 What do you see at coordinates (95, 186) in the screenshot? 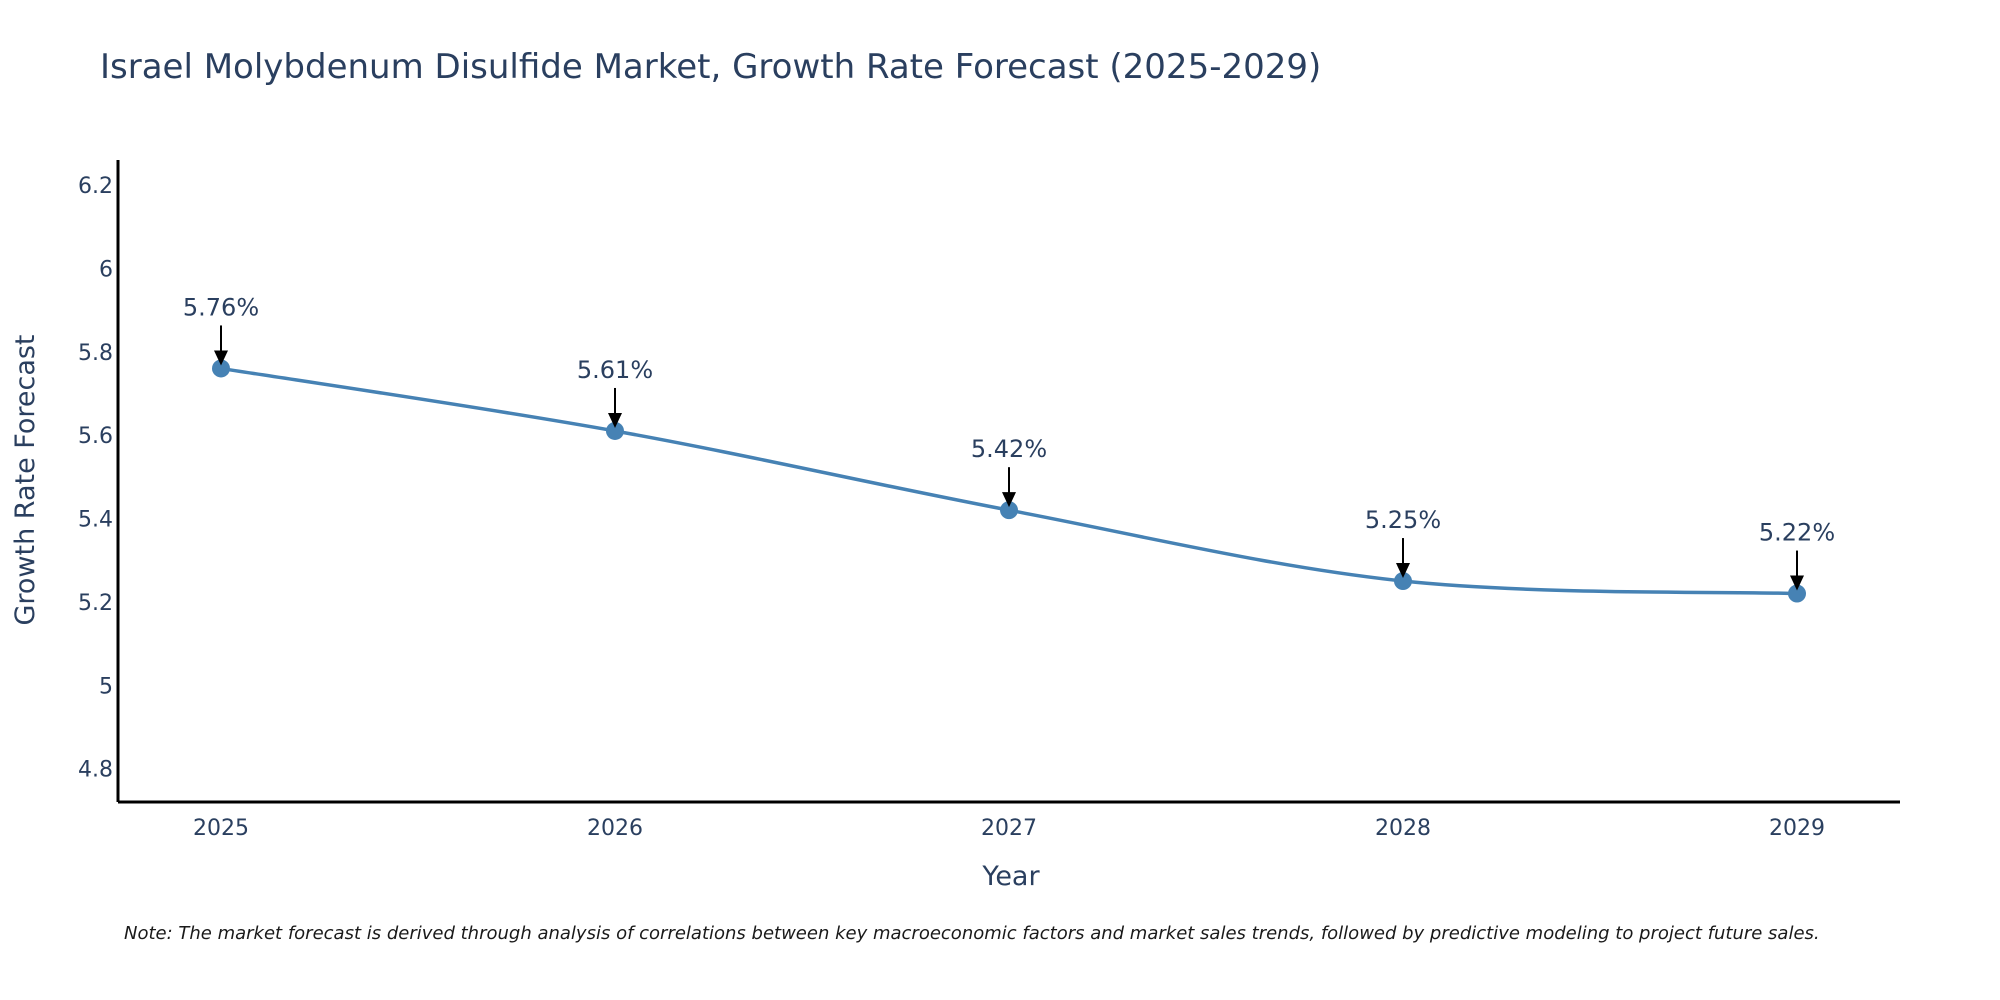
I see `y-tick-label: 6.2` at bounding box center [95, 186].